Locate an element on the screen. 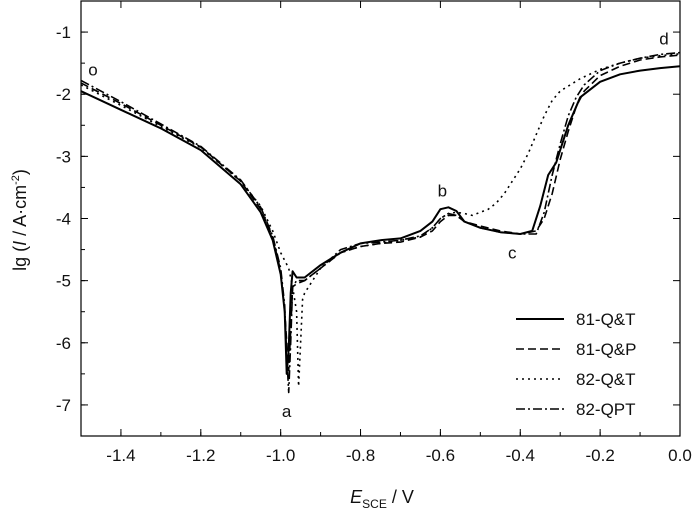  y-axis-label-sup: -2 is located at coordinates (16, 180).